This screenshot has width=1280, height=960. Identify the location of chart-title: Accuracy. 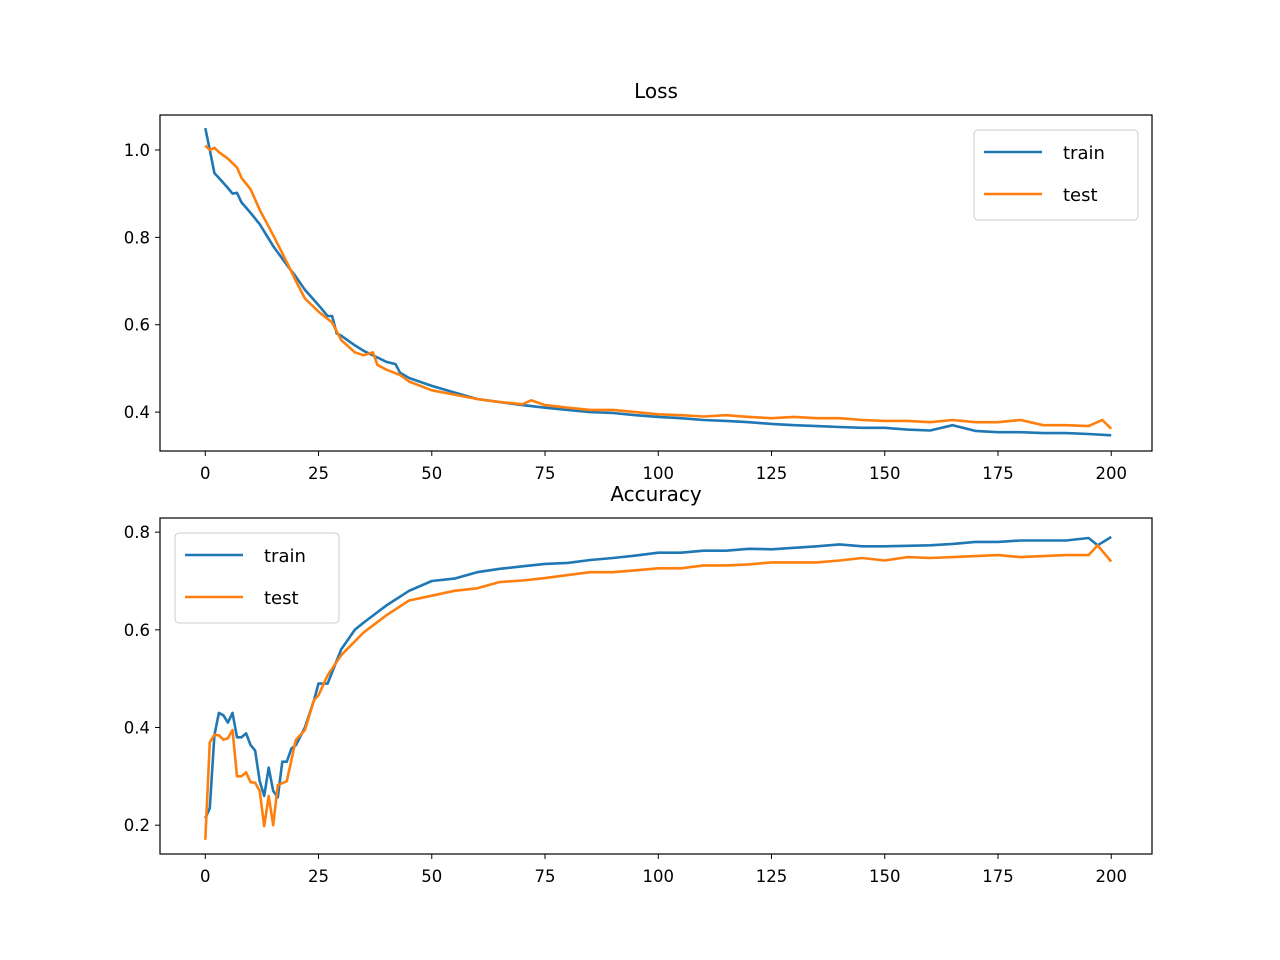
(655, 494).